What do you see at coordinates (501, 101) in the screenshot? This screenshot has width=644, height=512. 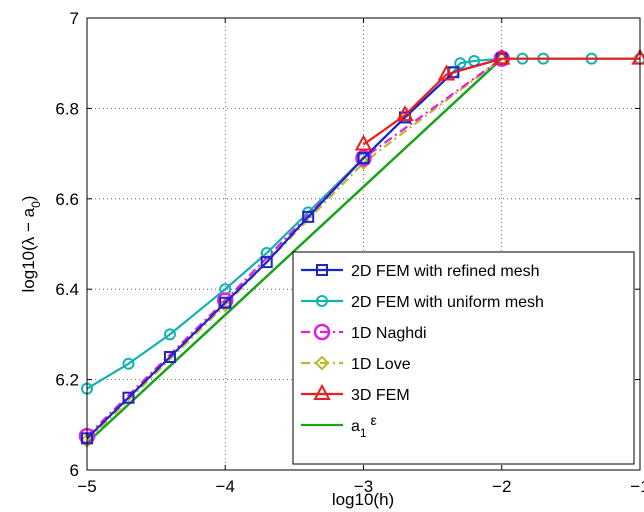 I see `series-line` at bounding box center [501, 101].